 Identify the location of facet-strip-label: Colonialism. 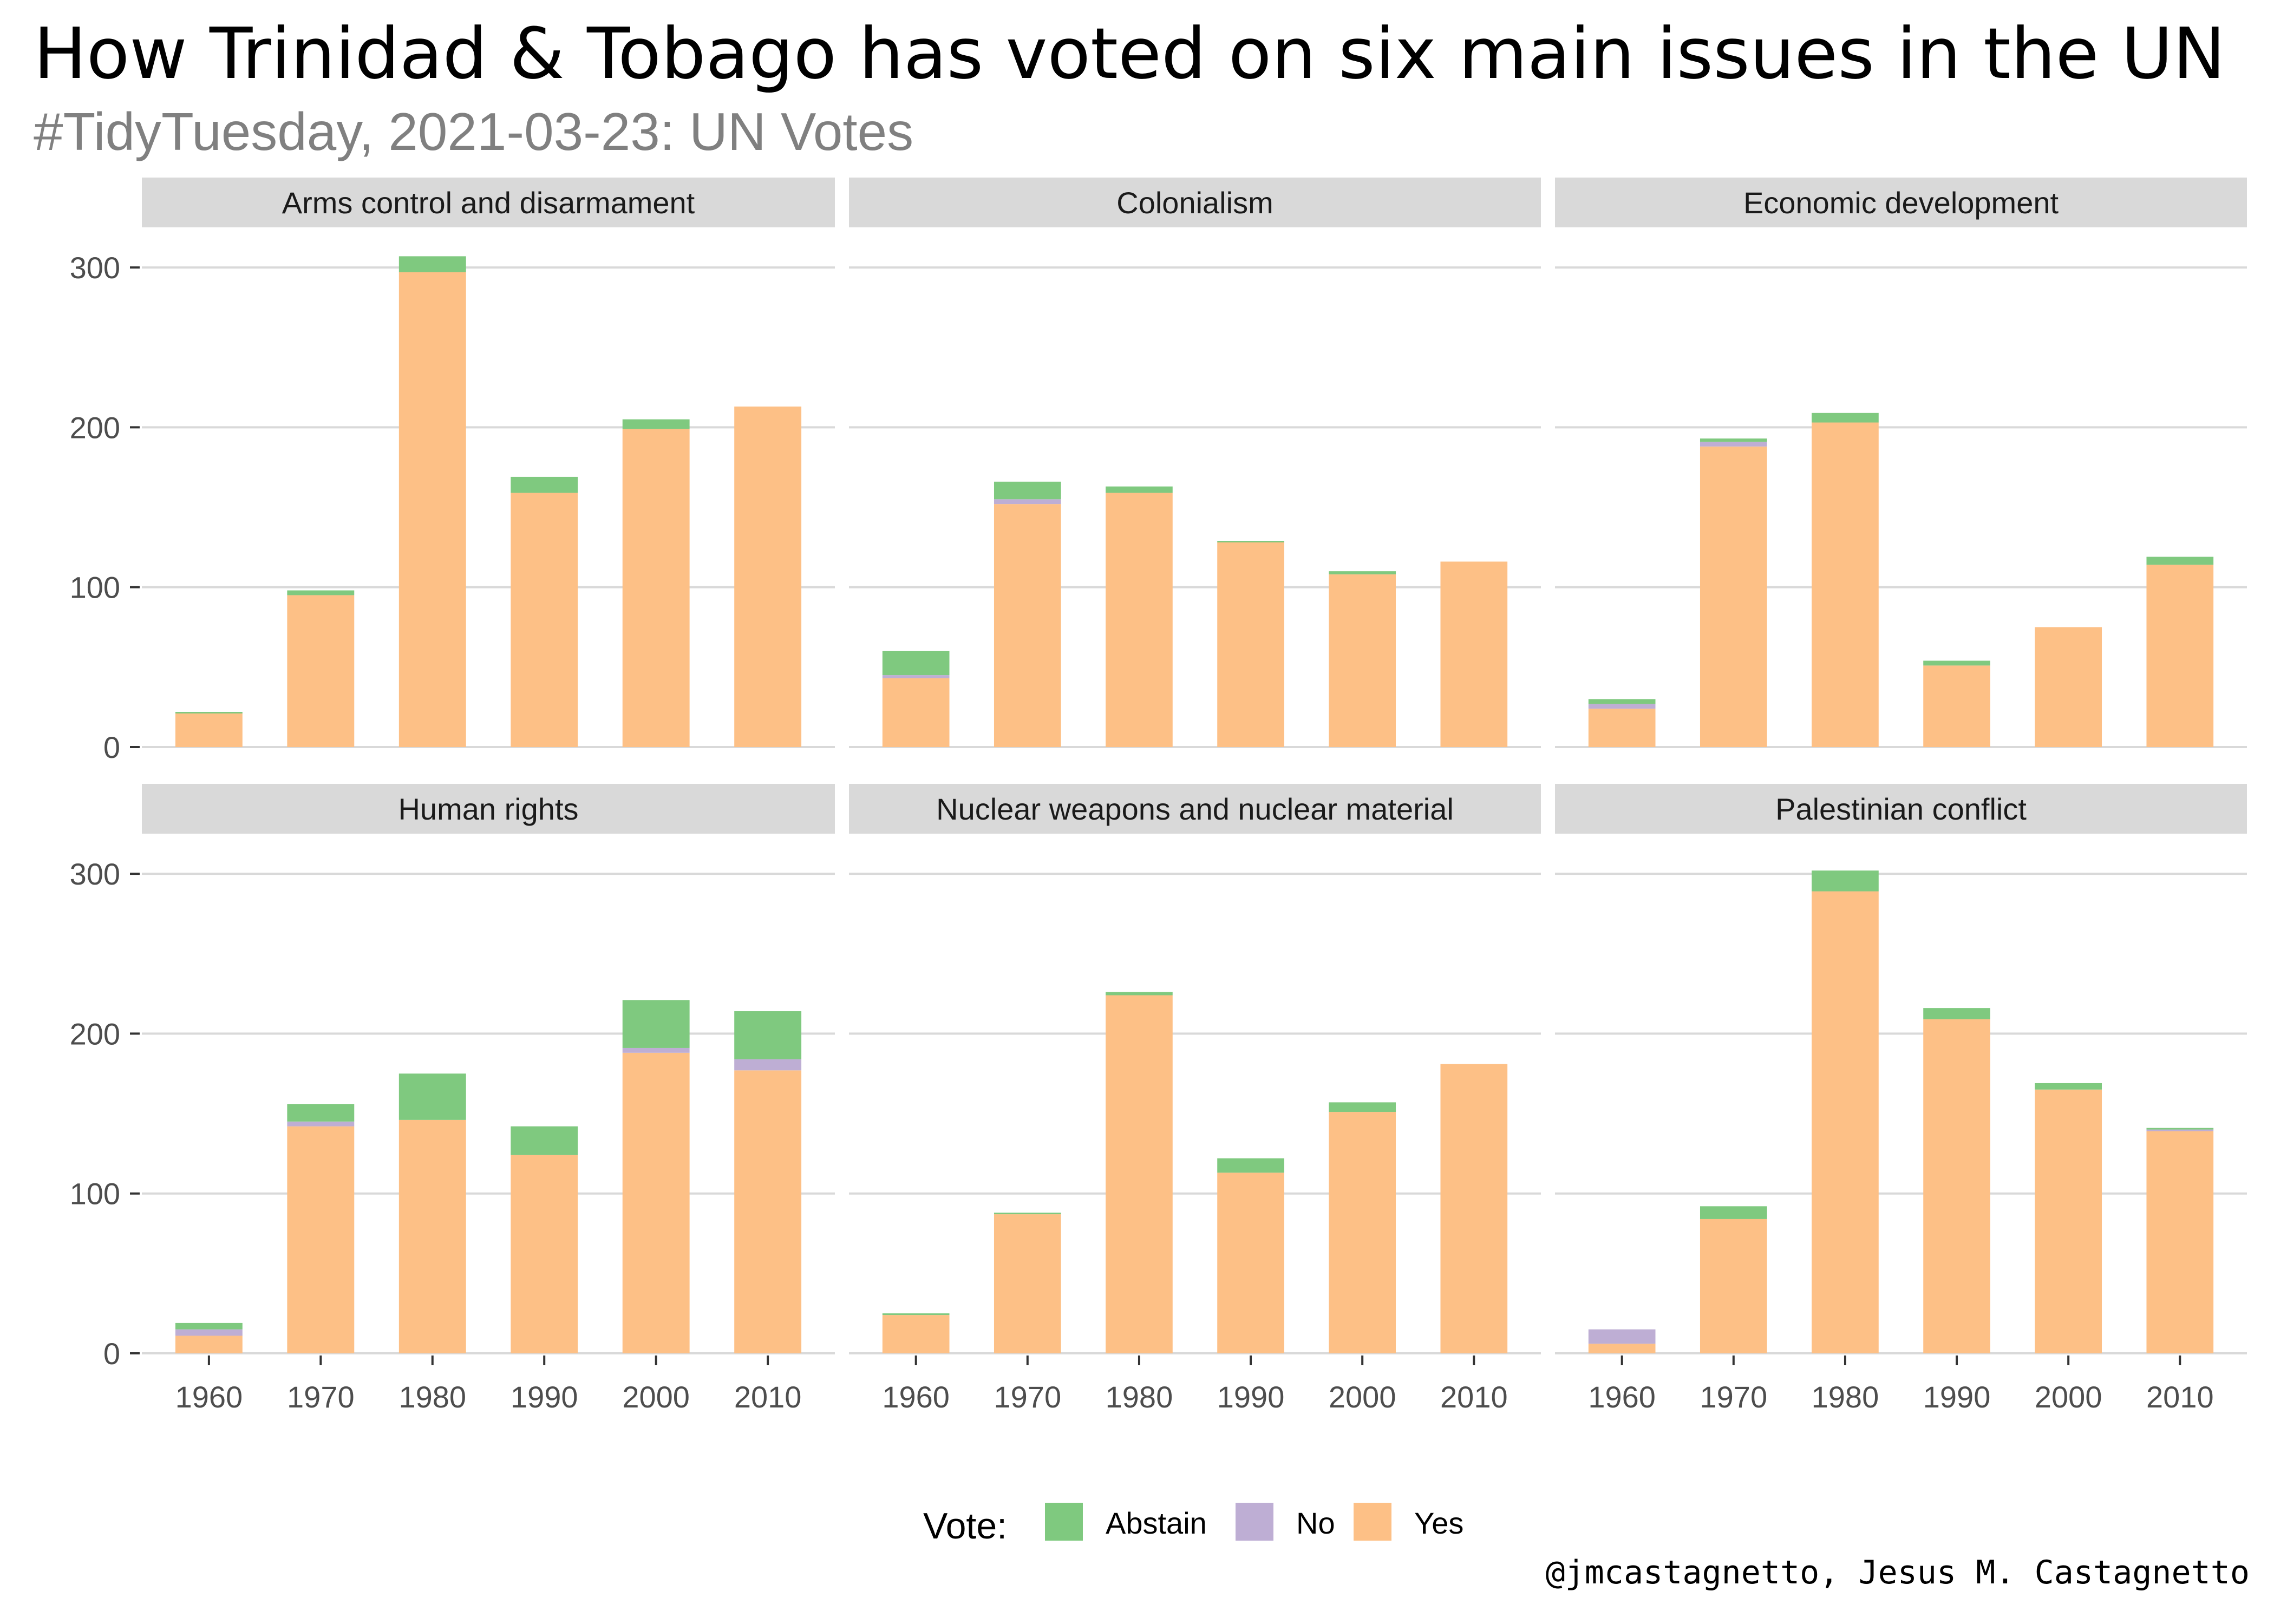
(1194, 203).